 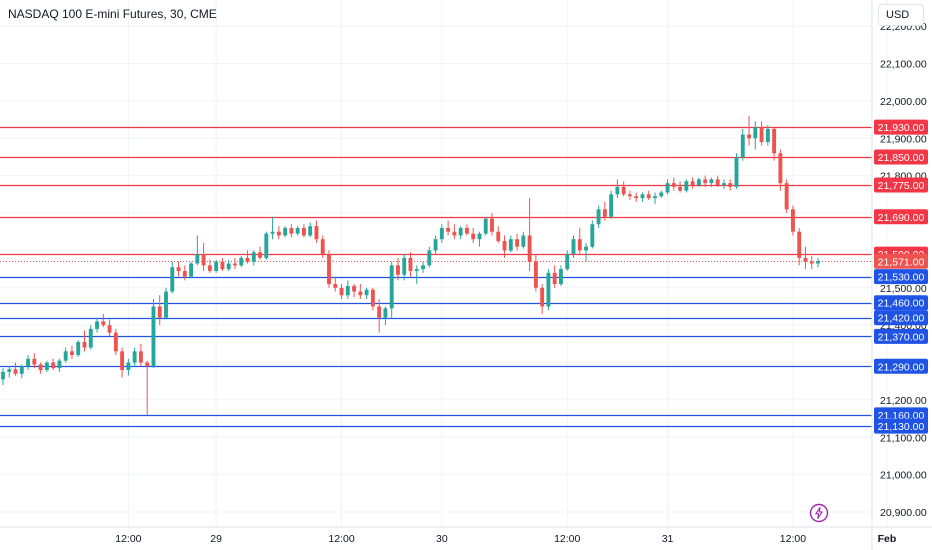 I want to click on level-label-text: 21,290.00, so click(x=901, y=367).